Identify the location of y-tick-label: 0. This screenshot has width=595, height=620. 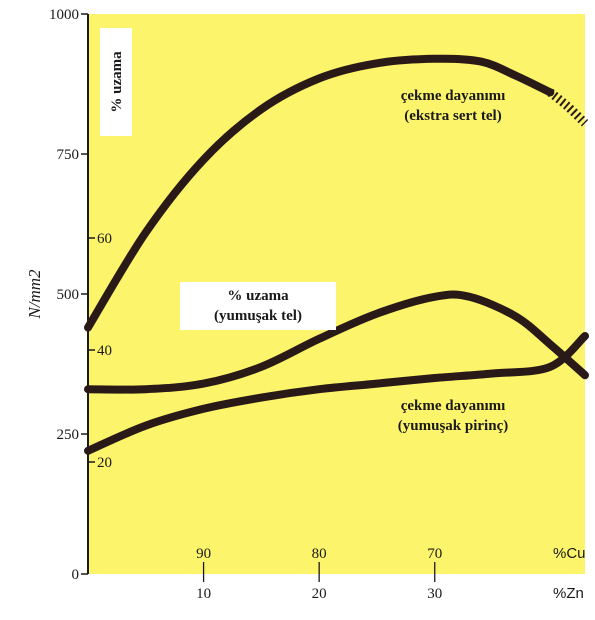
(76, 575).